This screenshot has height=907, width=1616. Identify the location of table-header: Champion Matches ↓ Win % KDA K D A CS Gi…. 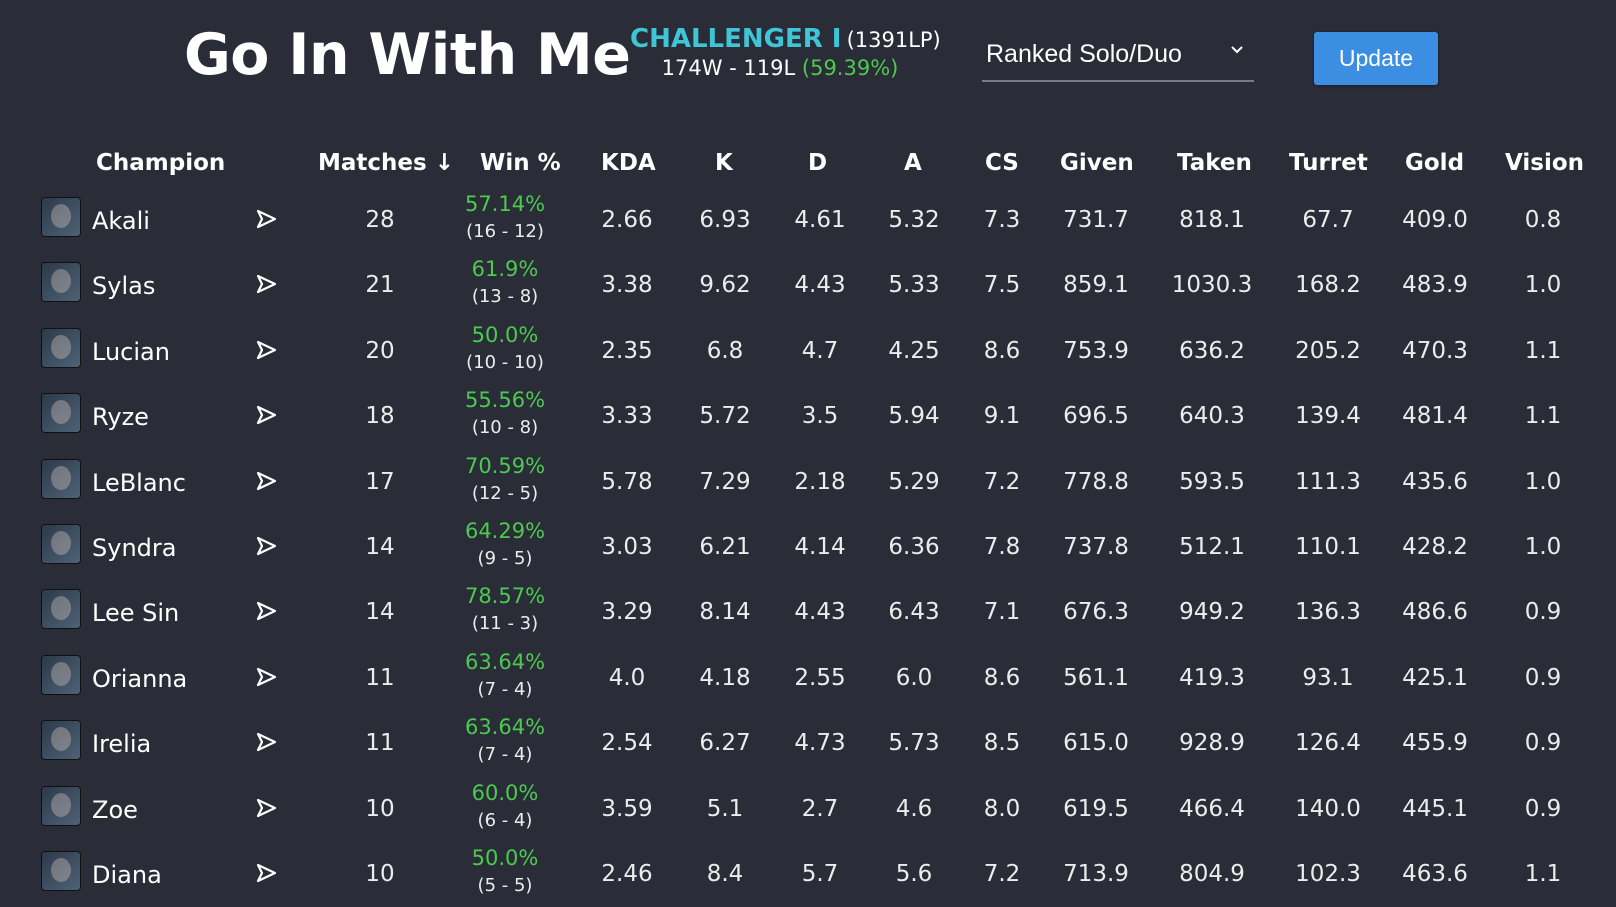
(820, 164).